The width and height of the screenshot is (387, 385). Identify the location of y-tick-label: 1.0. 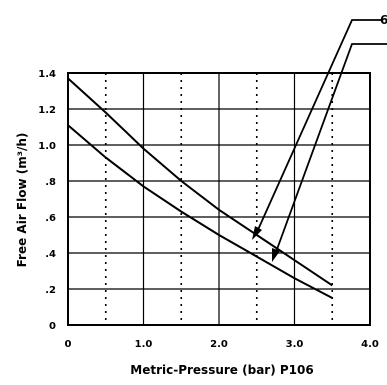
(47, 146).